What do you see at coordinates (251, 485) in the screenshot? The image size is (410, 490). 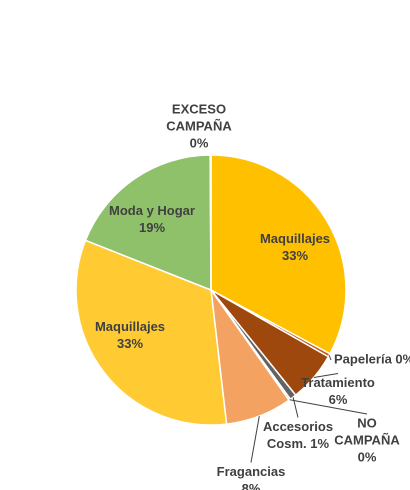 I see `data-label-6-line-2: 8%` at bounding box center [251, 485].